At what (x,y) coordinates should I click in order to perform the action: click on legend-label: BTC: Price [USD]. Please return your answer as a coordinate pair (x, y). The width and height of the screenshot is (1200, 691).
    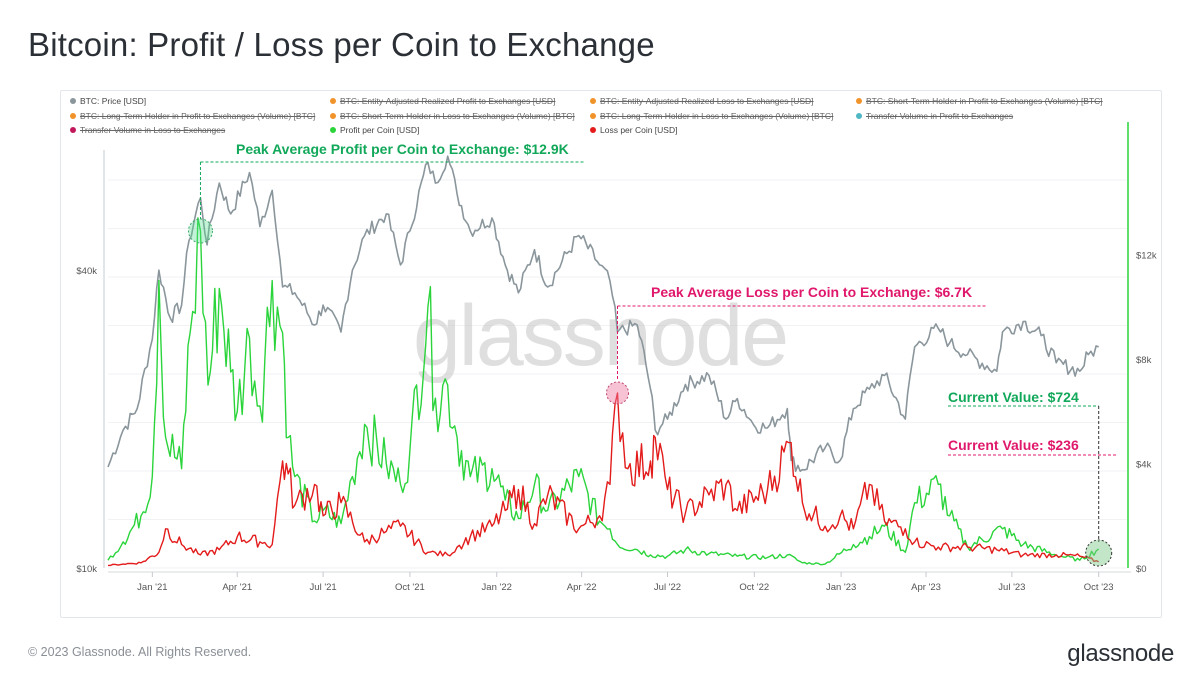
    Looking at the image, I should click on (113, 101).